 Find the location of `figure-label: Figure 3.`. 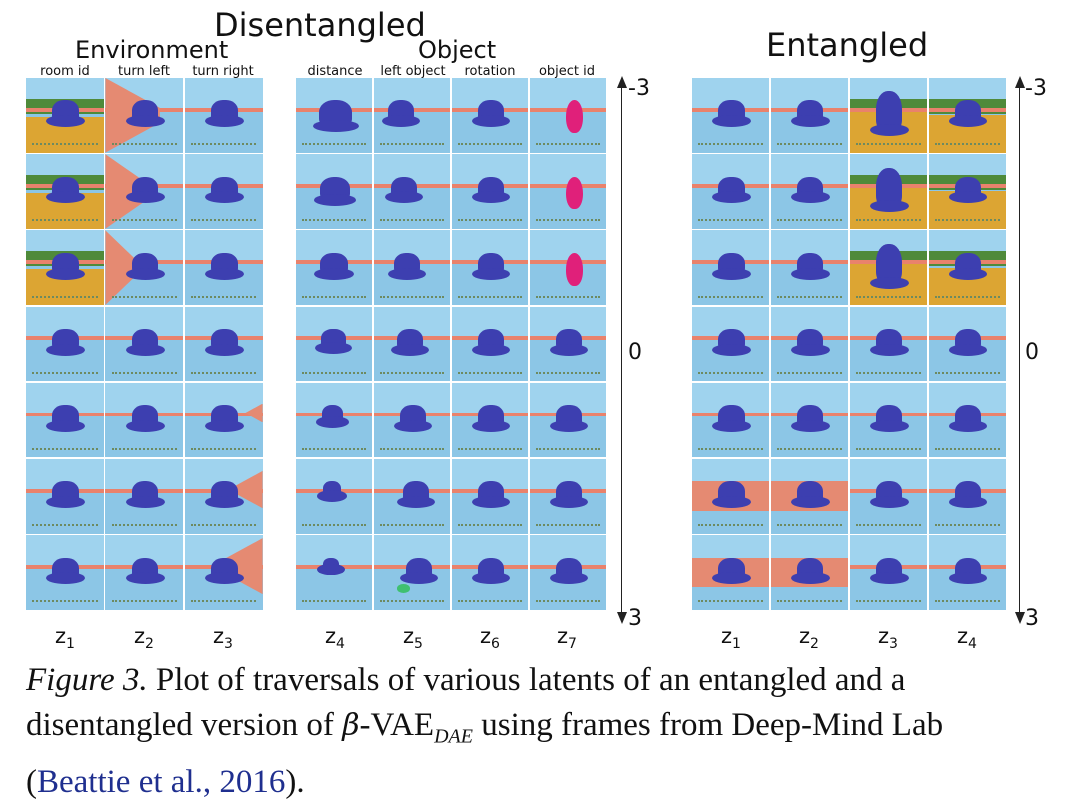

figure-label: Figure 3. is located at coordinates (87, 680).